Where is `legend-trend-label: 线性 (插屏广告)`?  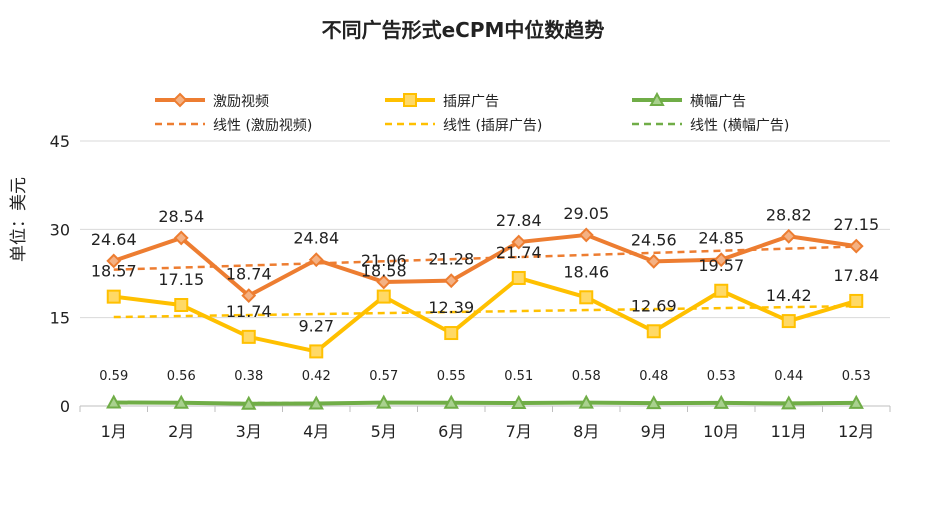 legend-trend-label: 线性 (插屏广告) is located at coordinates (492, 126).